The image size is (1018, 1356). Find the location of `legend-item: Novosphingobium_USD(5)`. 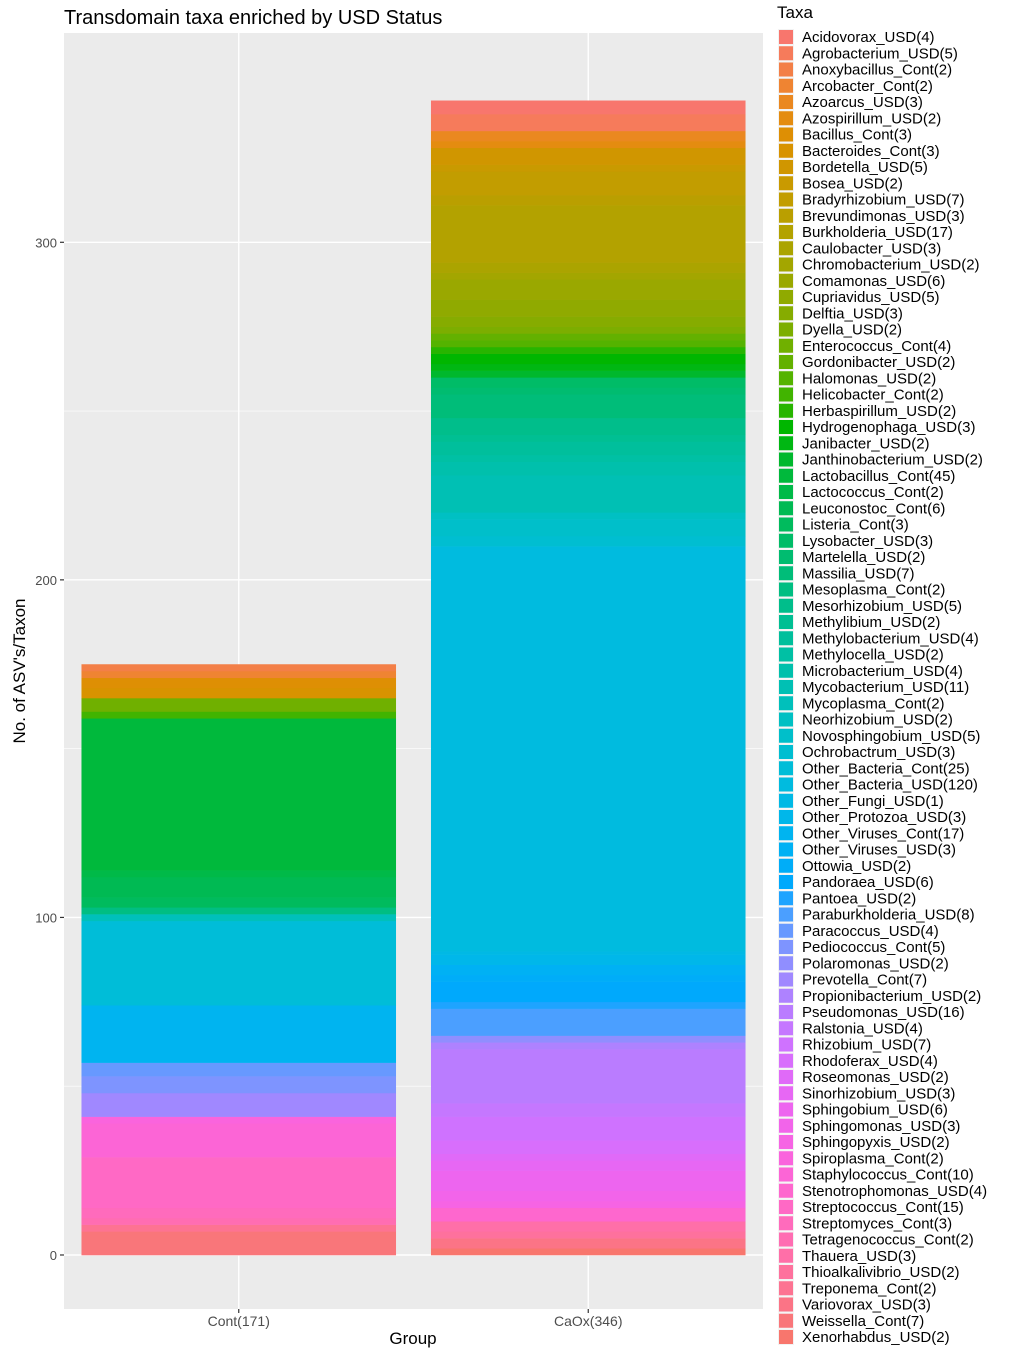

legend-item: Novosphingobium_USD(5) is located at coordinates (879, 736).